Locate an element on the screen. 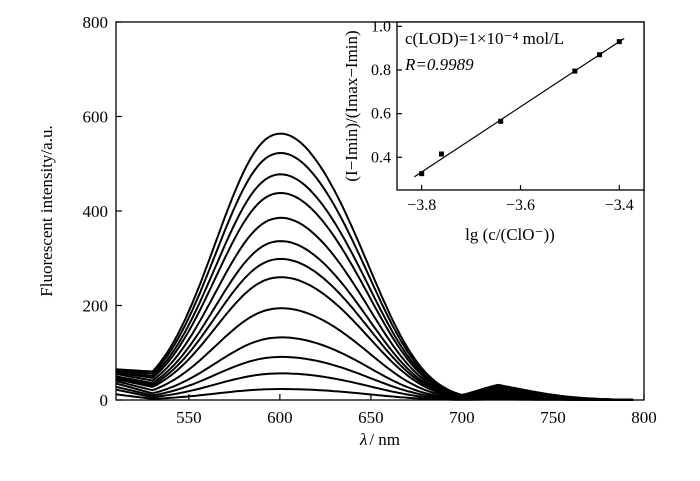 The image size is (700, 481). inset-fit-line is located at coordinates (519, 107).